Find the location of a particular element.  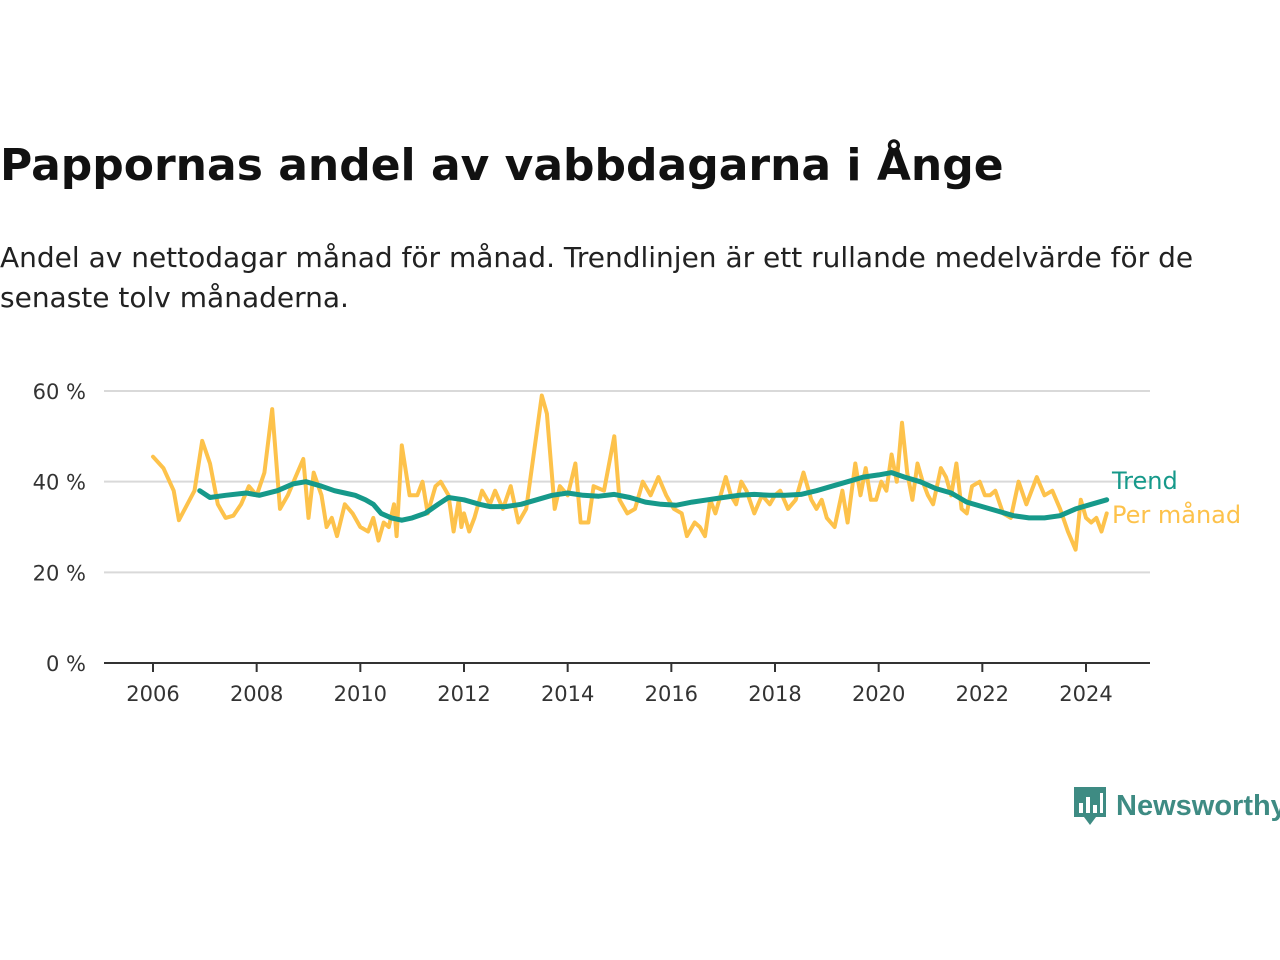

x-tick-label: 2016 is located at coordinates (671, 694).